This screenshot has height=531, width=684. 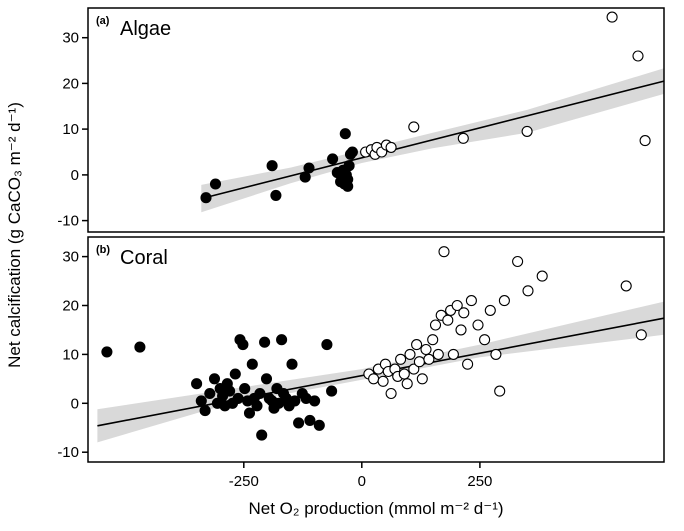 I want to click on y-axis-tick-label: 0, so click(x=75, y=175).